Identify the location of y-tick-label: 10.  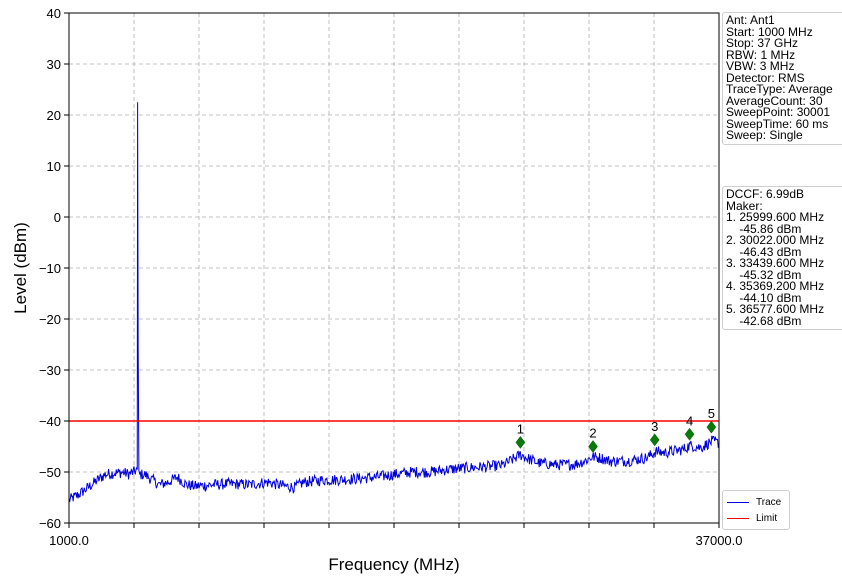
(54, 166).